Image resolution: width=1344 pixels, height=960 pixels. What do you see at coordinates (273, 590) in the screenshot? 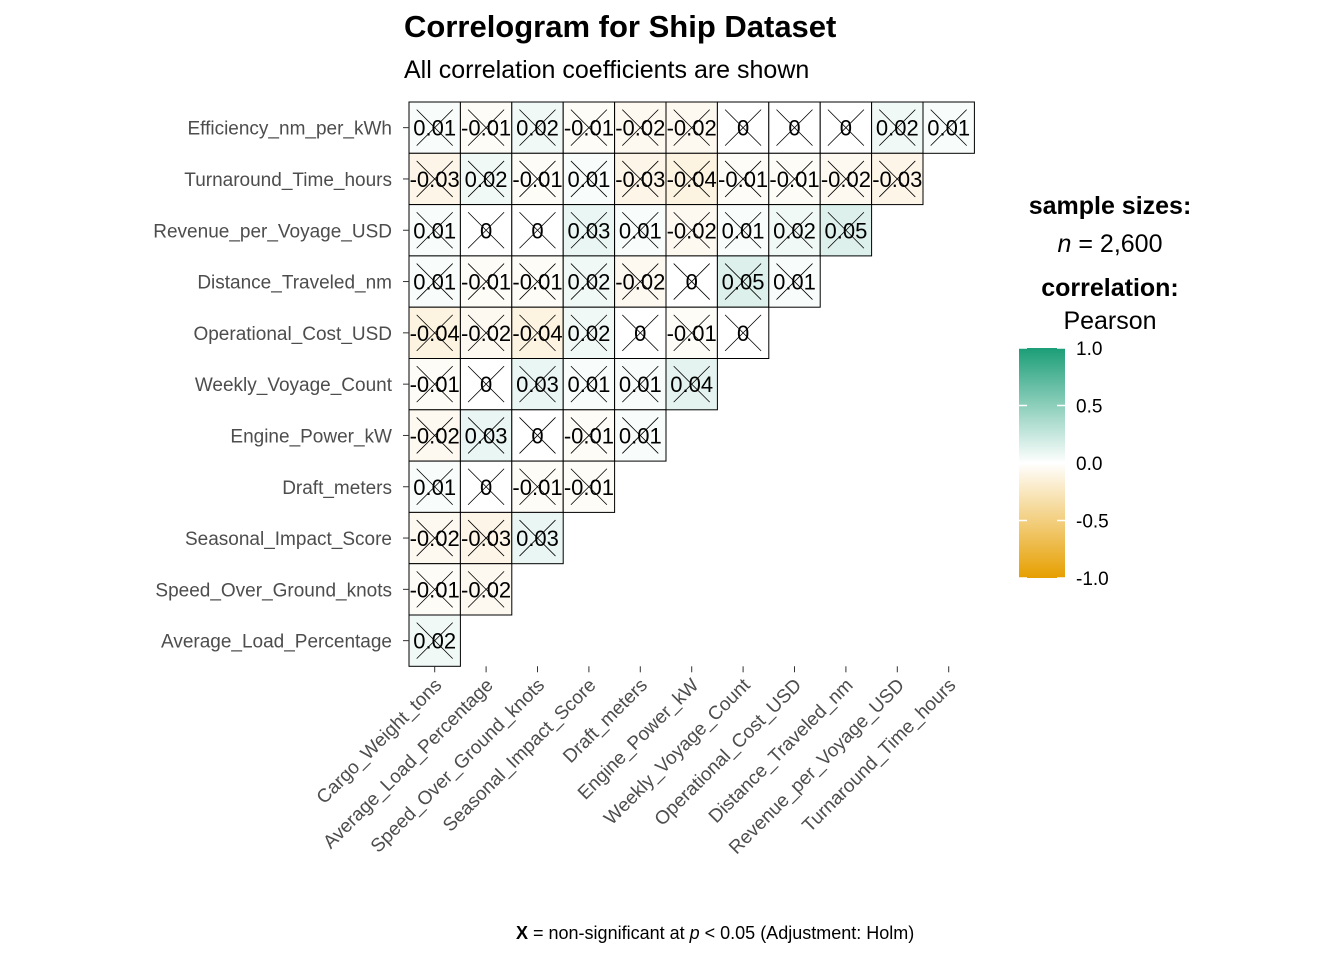
I see `y-tick-label: Speed_Over_Ground_knots` at bounding box center [273, 590].